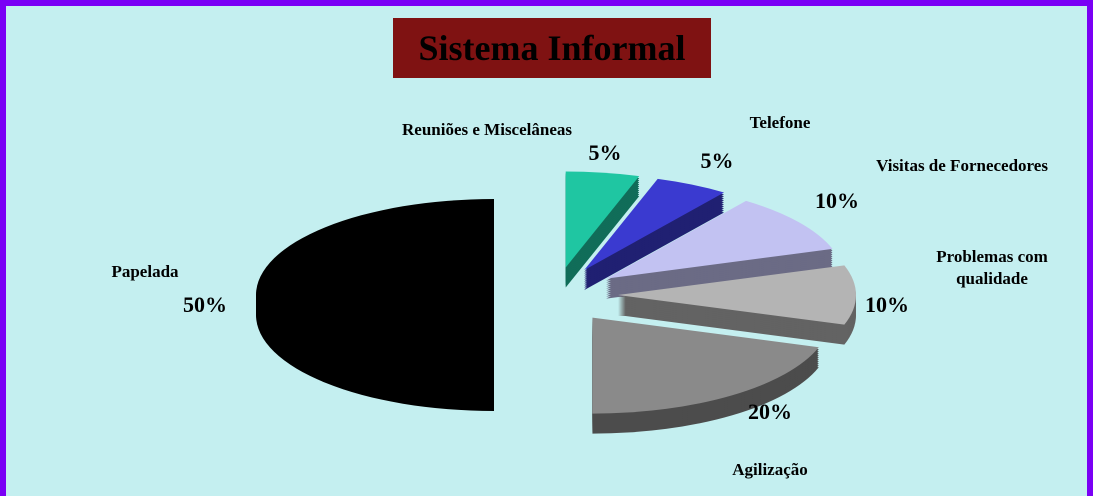  I want to click on slice-label: Visitas de Fornecedores, so click(962, 165).